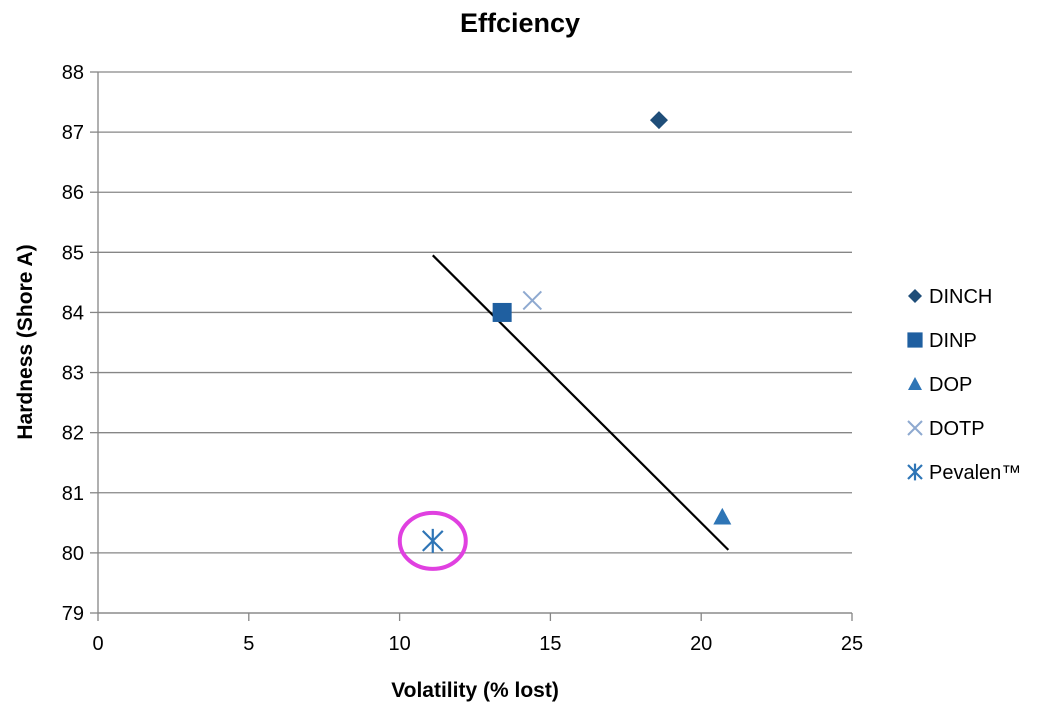 The image size is (1045, 708). I want to click on legend-label: DINP, so click(953, 341).